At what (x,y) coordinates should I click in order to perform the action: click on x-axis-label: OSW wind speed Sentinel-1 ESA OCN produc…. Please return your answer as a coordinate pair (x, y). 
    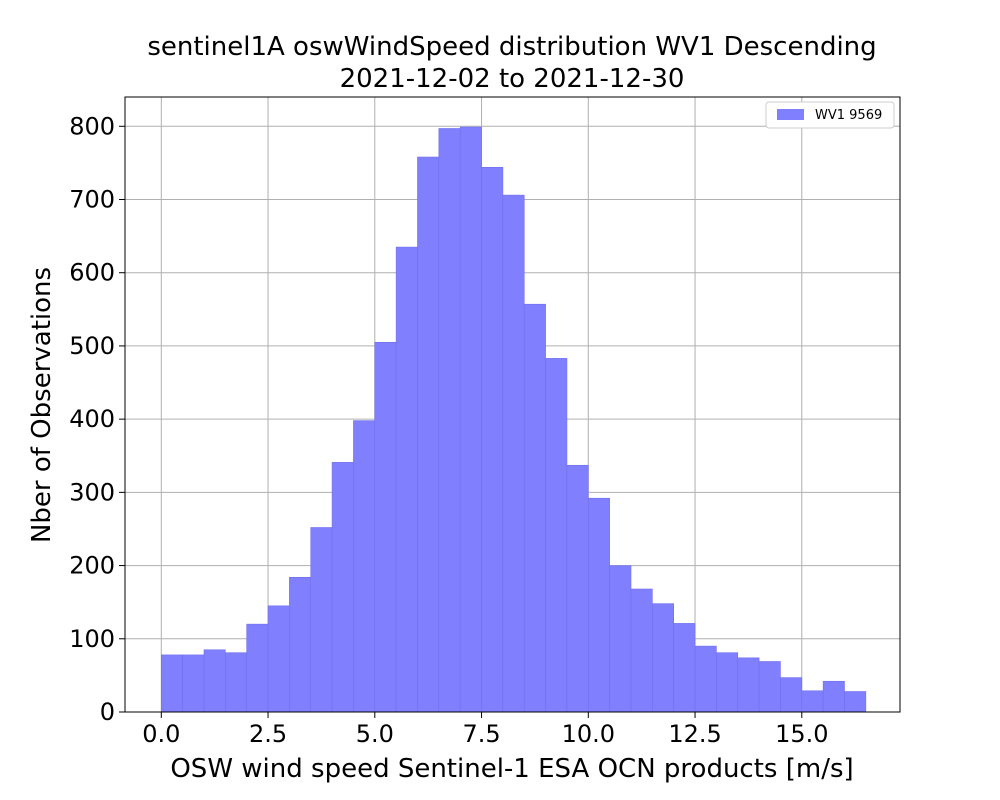
    Looking at the image, I should click on (511, 769).